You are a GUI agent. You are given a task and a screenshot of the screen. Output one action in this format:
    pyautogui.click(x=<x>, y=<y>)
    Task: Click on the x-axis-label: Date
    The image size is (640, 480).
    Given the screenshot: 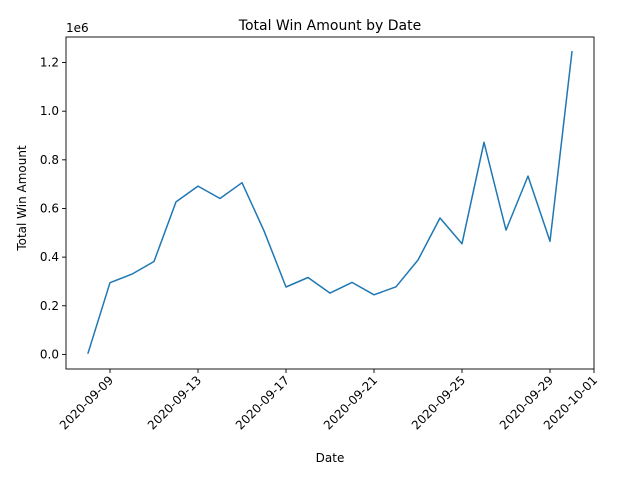 What is the action you would take?
    pyautogui.click(x=330, y=458)
    